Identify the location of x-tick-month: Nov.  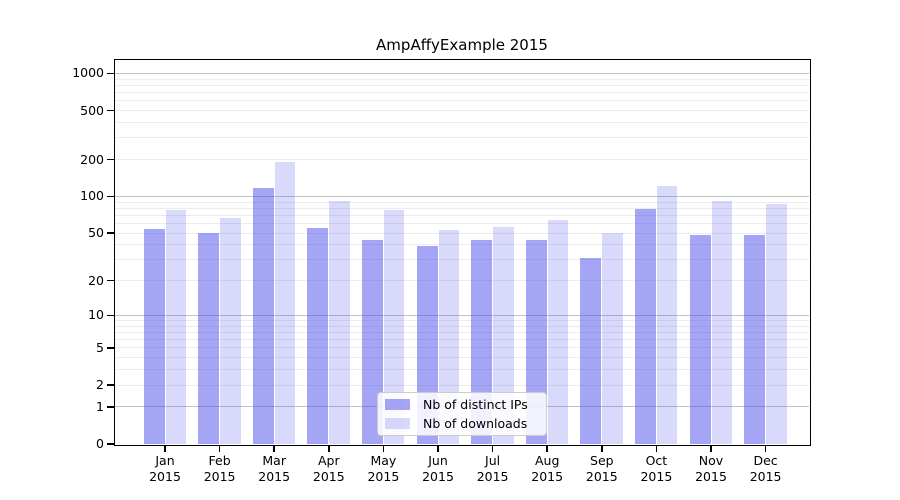
(711, 460).